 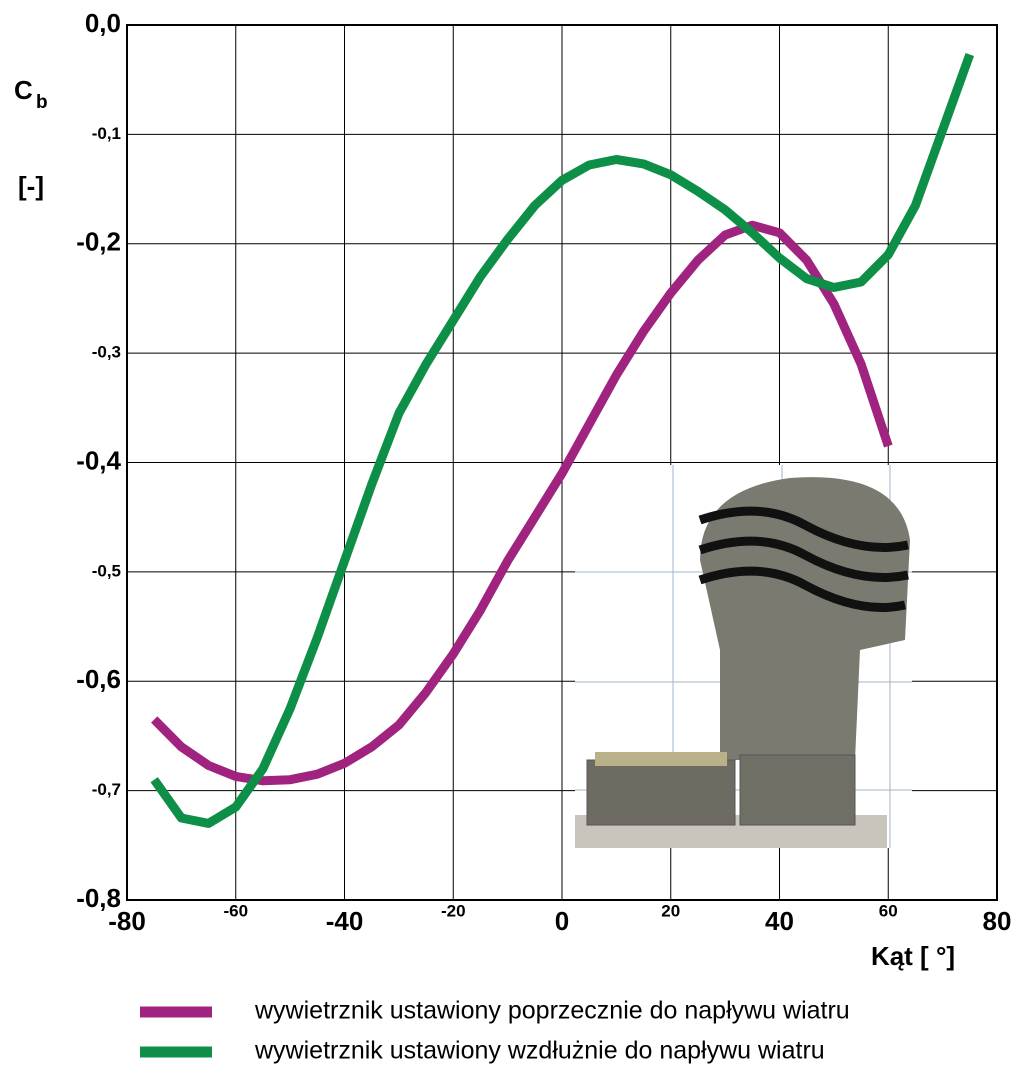 I want to click on x-tick-label: 40, so click(x=779, y=921).